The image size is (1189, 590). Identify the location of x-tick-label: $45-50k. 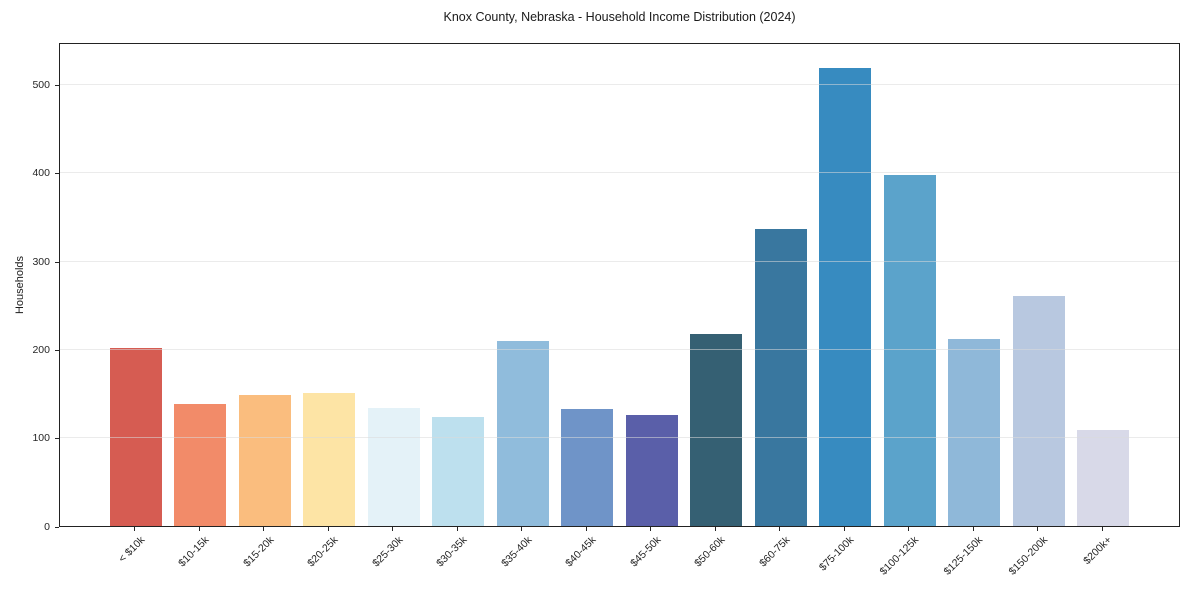
(645, 552).